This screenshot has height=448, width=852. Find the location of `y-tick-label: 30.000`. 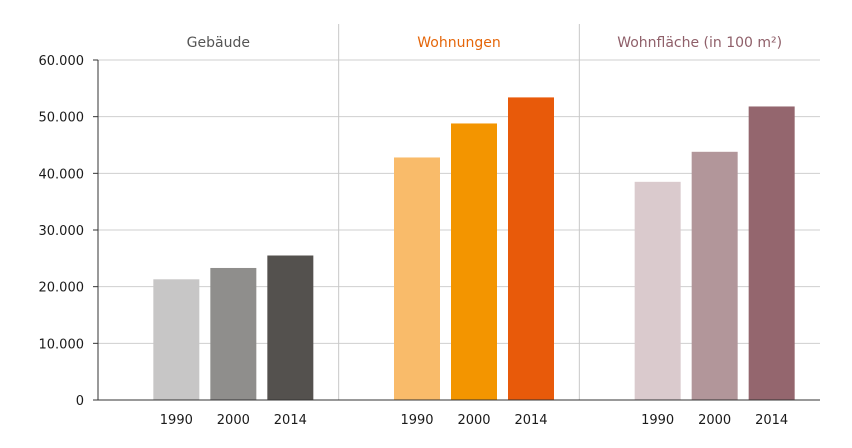

y-tick-label: 30.000 is located at coordinates (62, 231).